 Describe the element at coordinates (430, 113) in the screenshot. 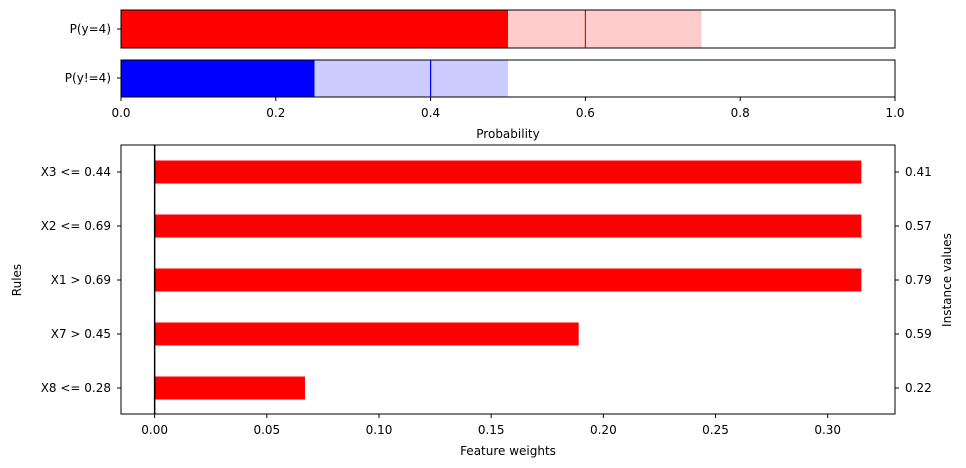

I see `prob-xtick-label: 0.4` at that location.